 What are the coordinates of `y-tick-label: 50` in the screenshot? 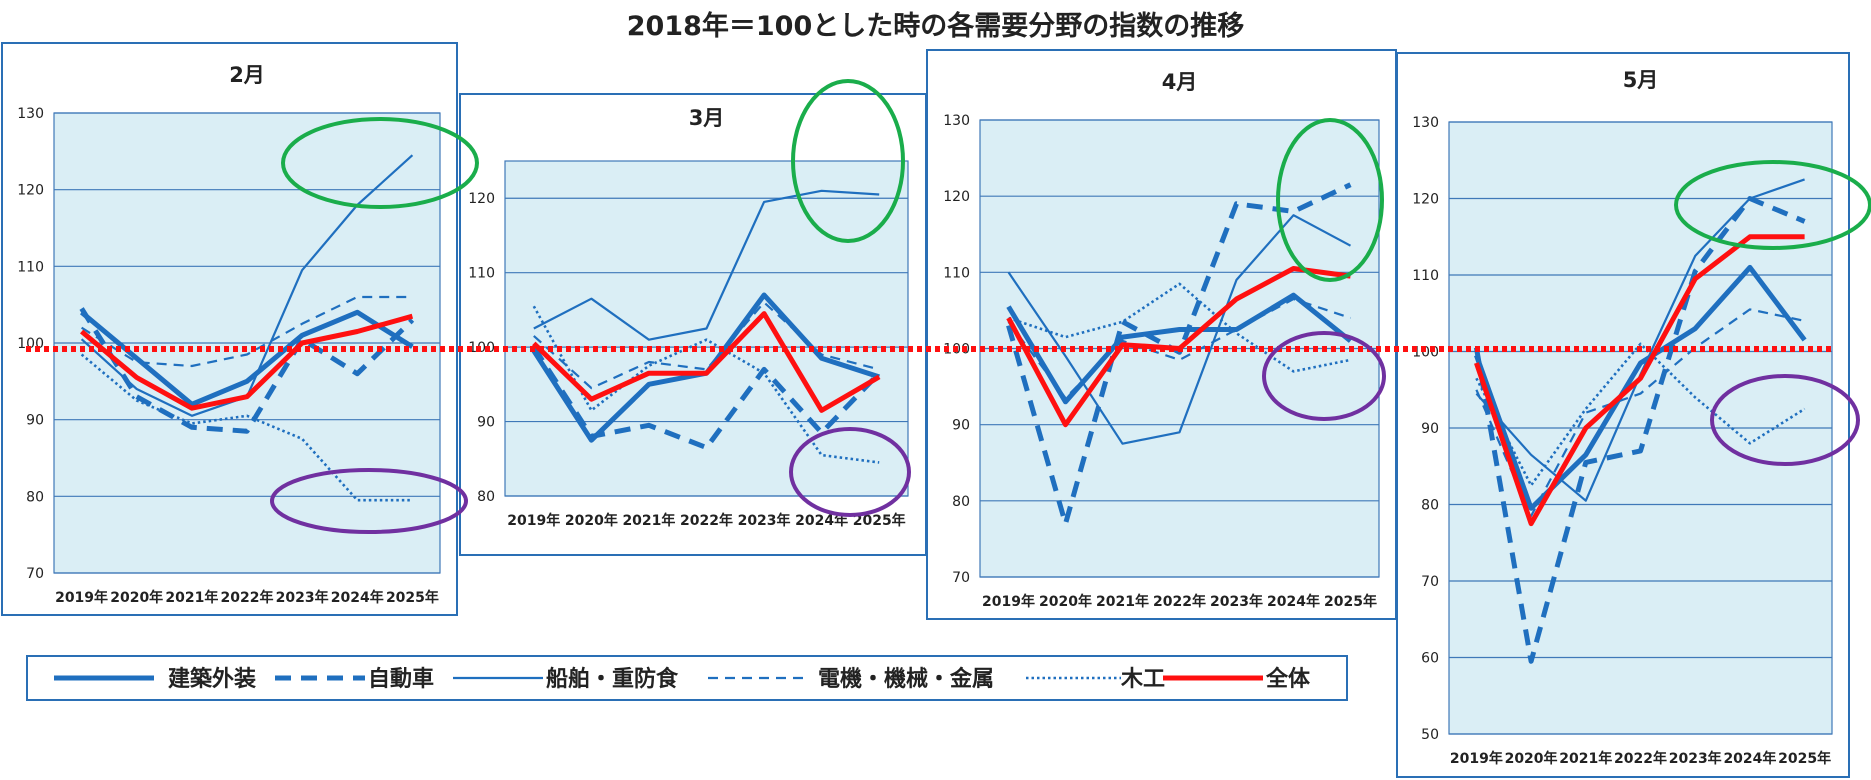 It's located at (1430, 735).